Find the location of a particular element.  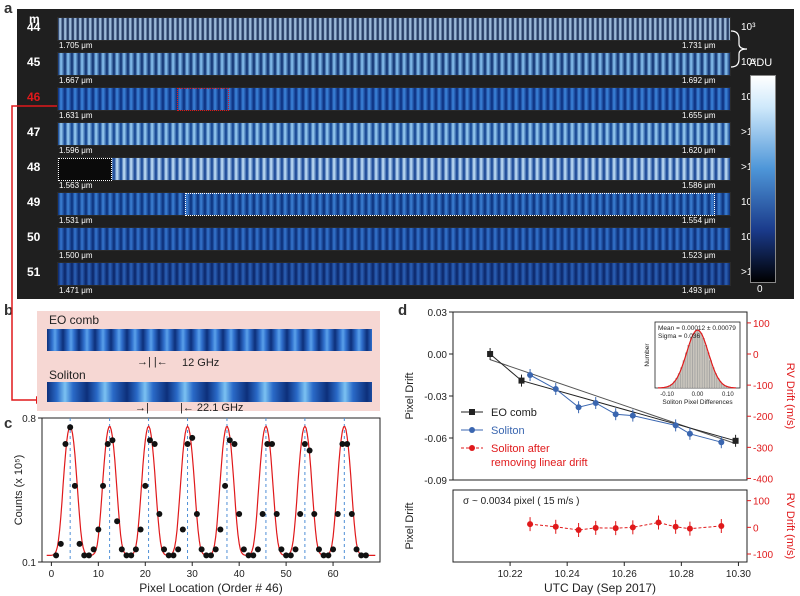

order-49-region-box is located at coordinates (450, 204).